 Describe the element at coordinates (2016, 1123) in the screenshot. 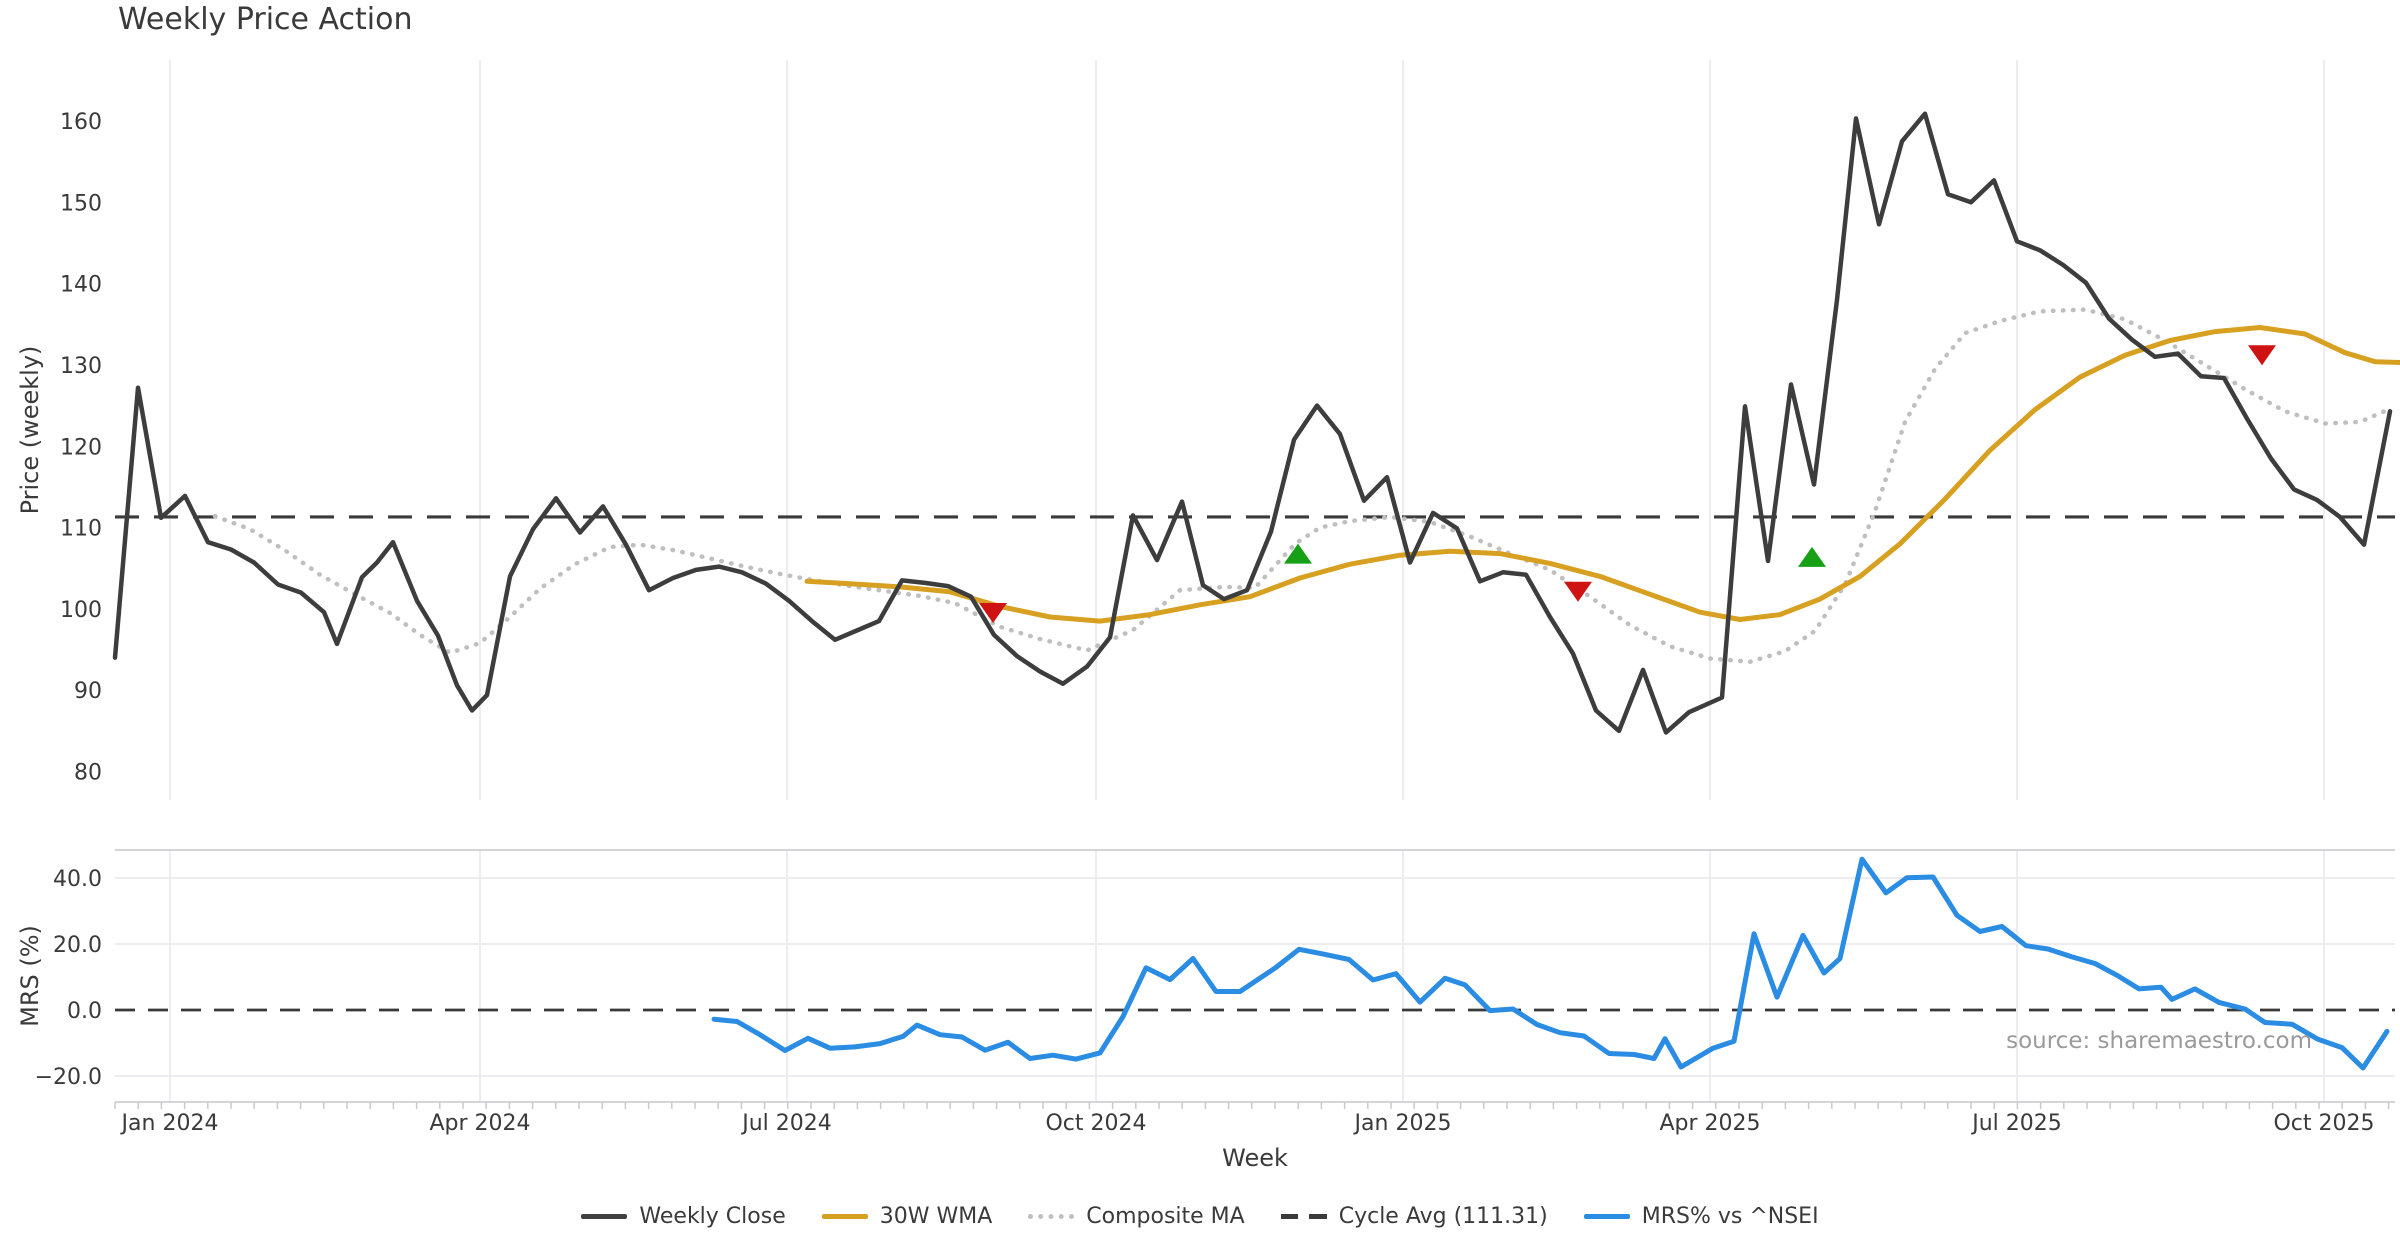

I see `x-tick-label: Jul 2025` at that location.